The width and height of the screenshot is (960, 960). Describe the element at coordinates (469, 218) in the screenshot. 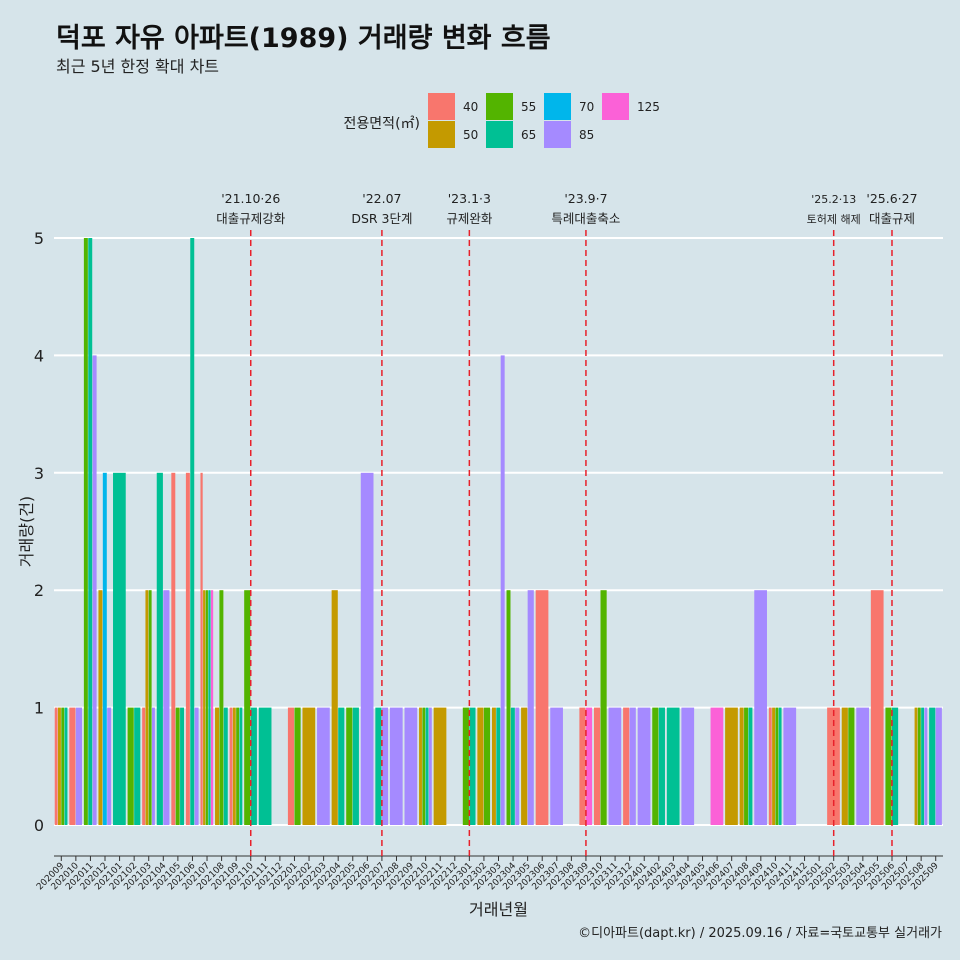

I see `event-label: 규제완화` at that location.